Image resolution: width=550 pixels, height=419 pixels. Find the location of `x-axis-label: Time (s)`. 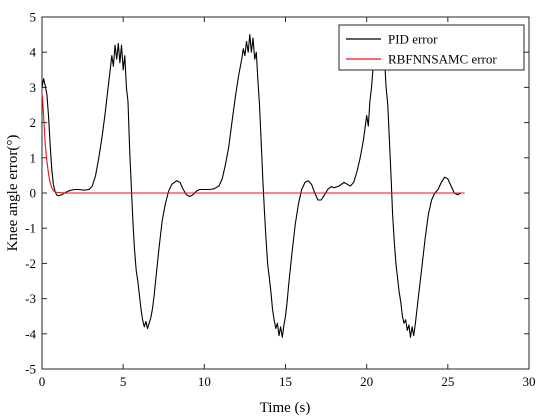

x-axis-label: Time (s) is located at coordinates (285, 408).